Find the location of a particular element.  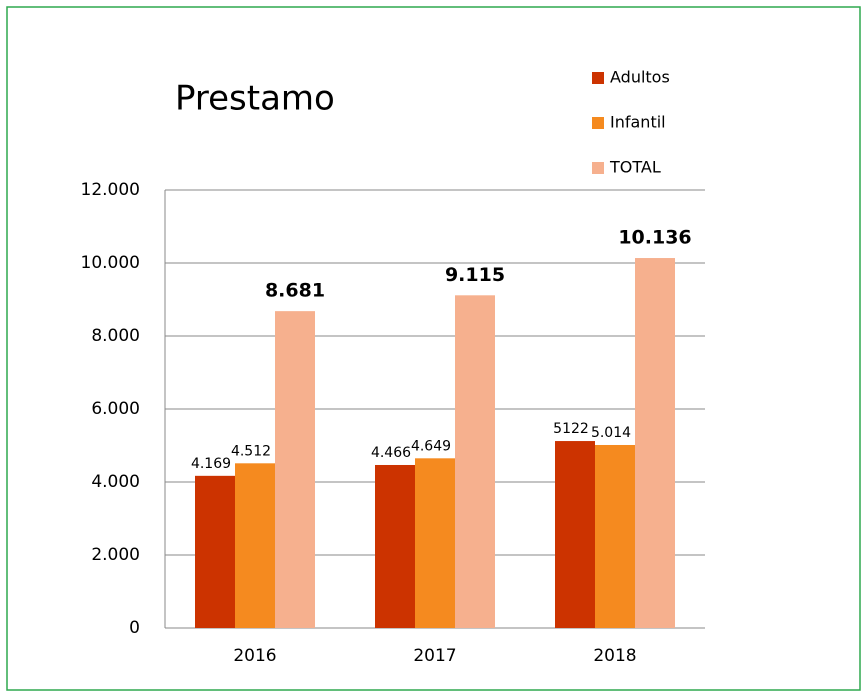

data-label: 5122 is located at coordinates (571, 429).